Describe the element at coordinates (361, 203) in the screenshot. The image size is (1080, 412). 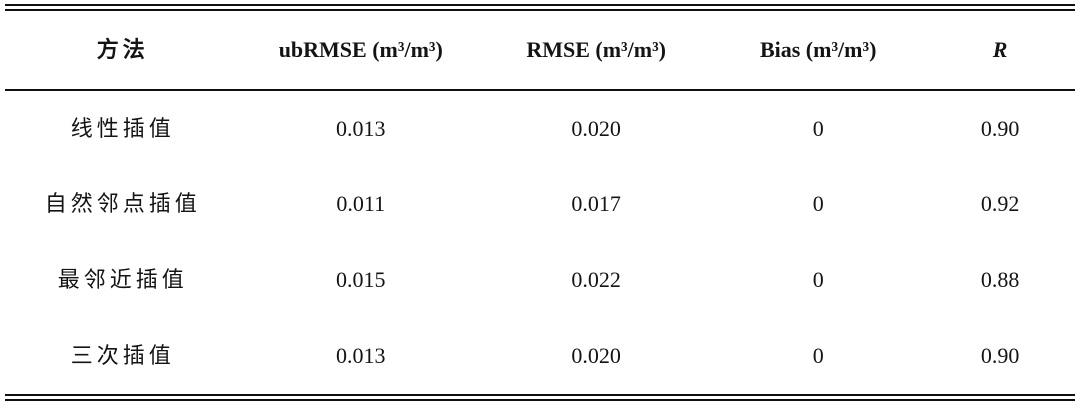
I see `ubrmse-cell: 0.011` at that location.